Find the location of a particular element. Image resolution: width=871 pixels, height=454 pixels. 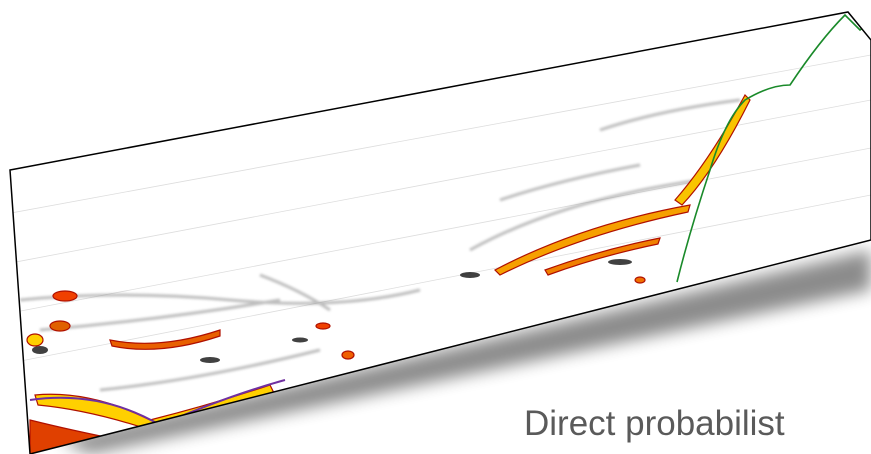

green-boundary is located at coordinates (773, 148).